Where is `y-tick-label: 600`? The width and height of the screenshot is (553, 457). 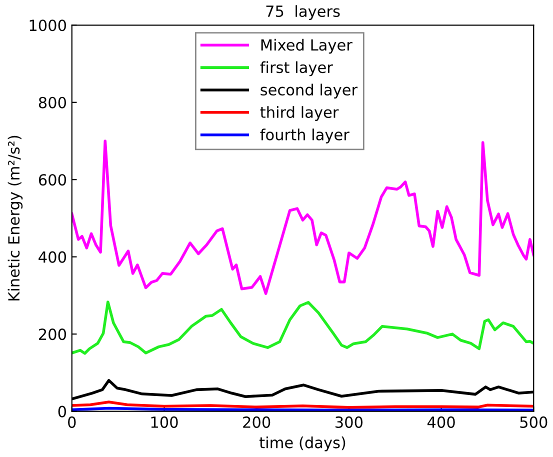 y-tick-label: 600 is located at coordinates (52, 180).